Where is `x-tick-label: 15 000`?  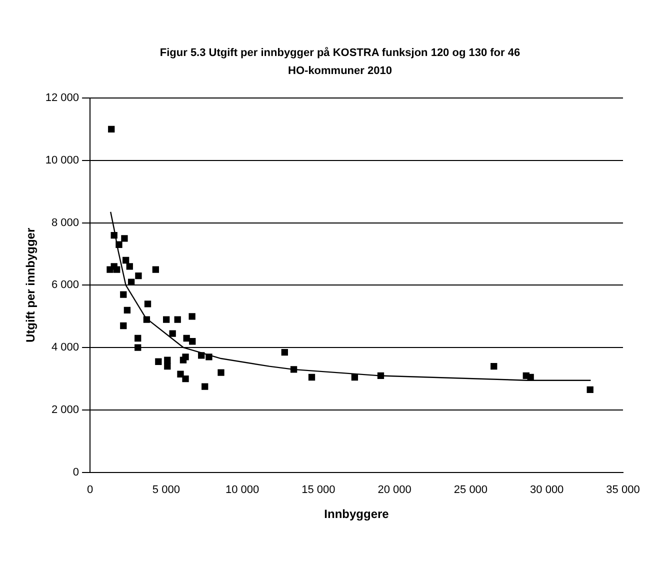 x-tick-label: 15 000 is located at coordinates (319, 490).